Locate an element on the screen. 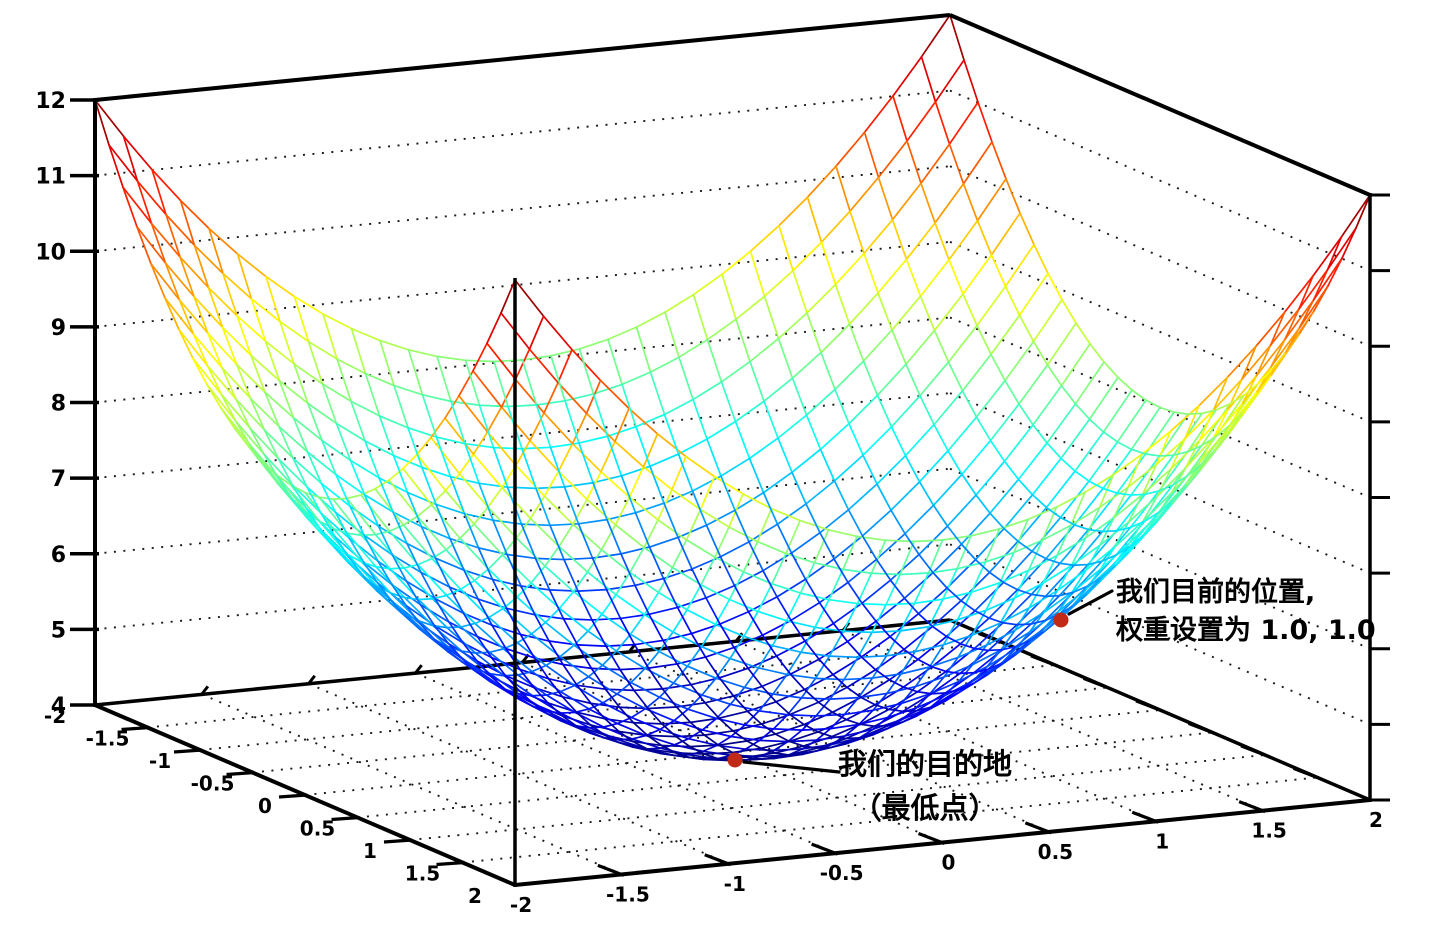  z-tick-label: 6 is located at coordinates (58, 555).